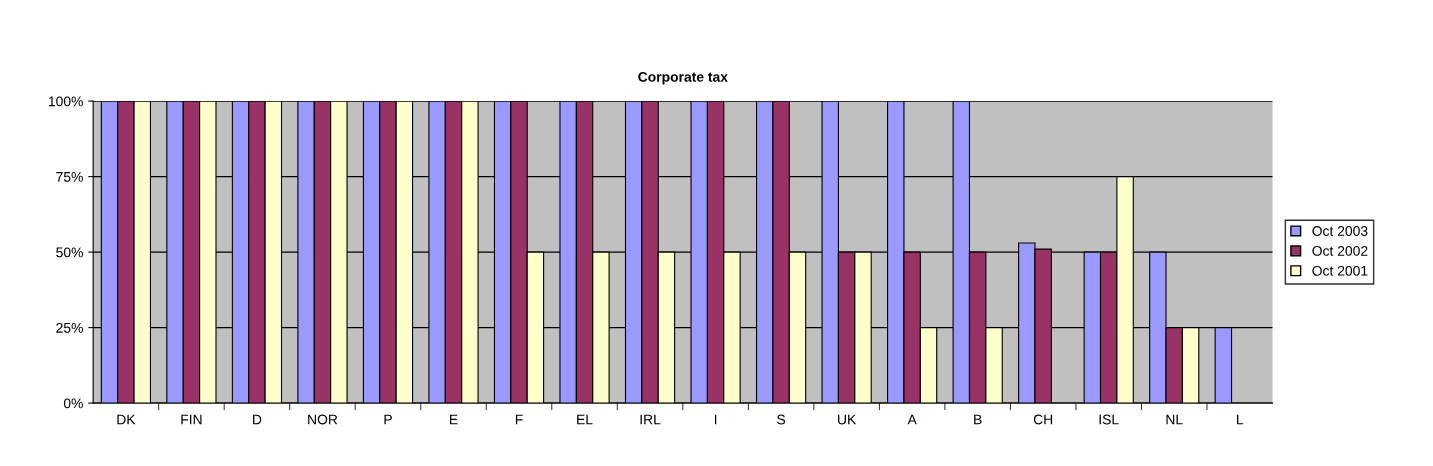  Describe the element at coordinates (781, 419) in the screenshot. I see `x-tick-label: S` at that location.